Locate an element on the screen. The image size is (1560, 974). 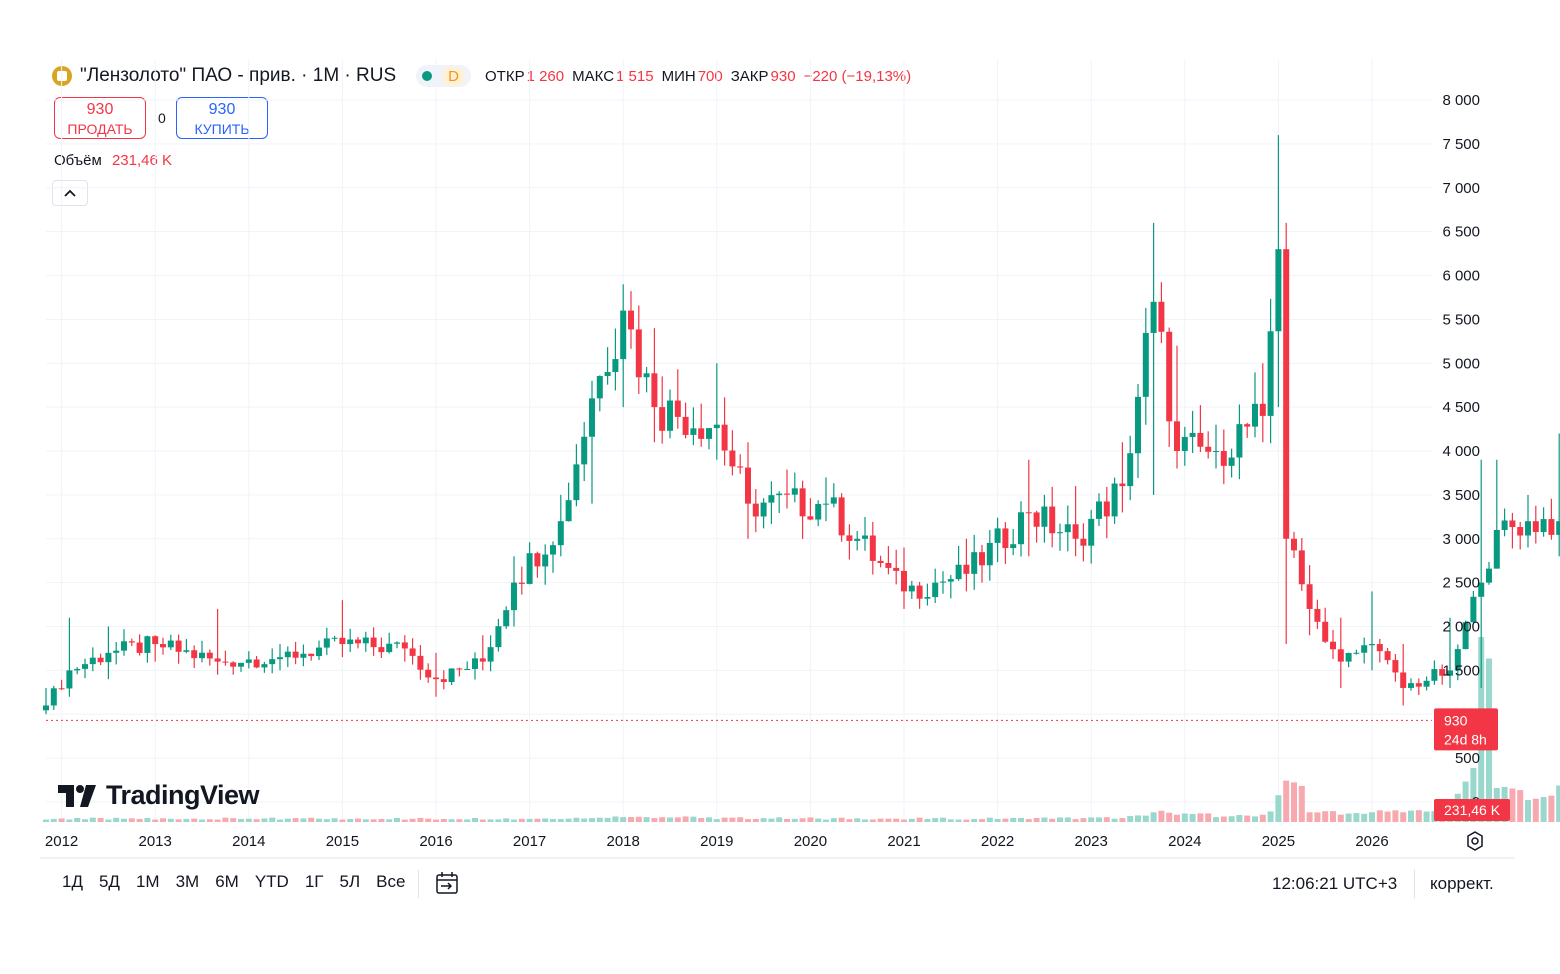
range-6-button: 1Г is located at coordinates (314, 881).